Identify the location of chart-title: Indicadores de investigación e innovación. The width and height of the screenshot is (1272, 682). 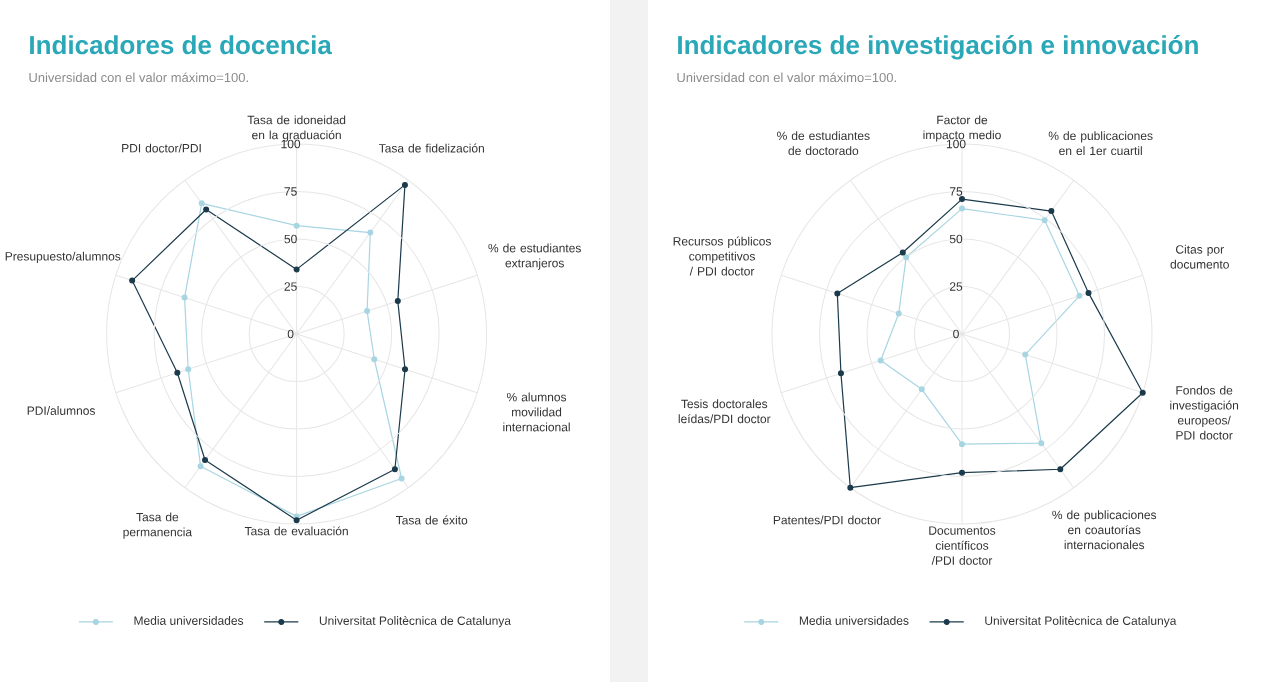
(938, 47).